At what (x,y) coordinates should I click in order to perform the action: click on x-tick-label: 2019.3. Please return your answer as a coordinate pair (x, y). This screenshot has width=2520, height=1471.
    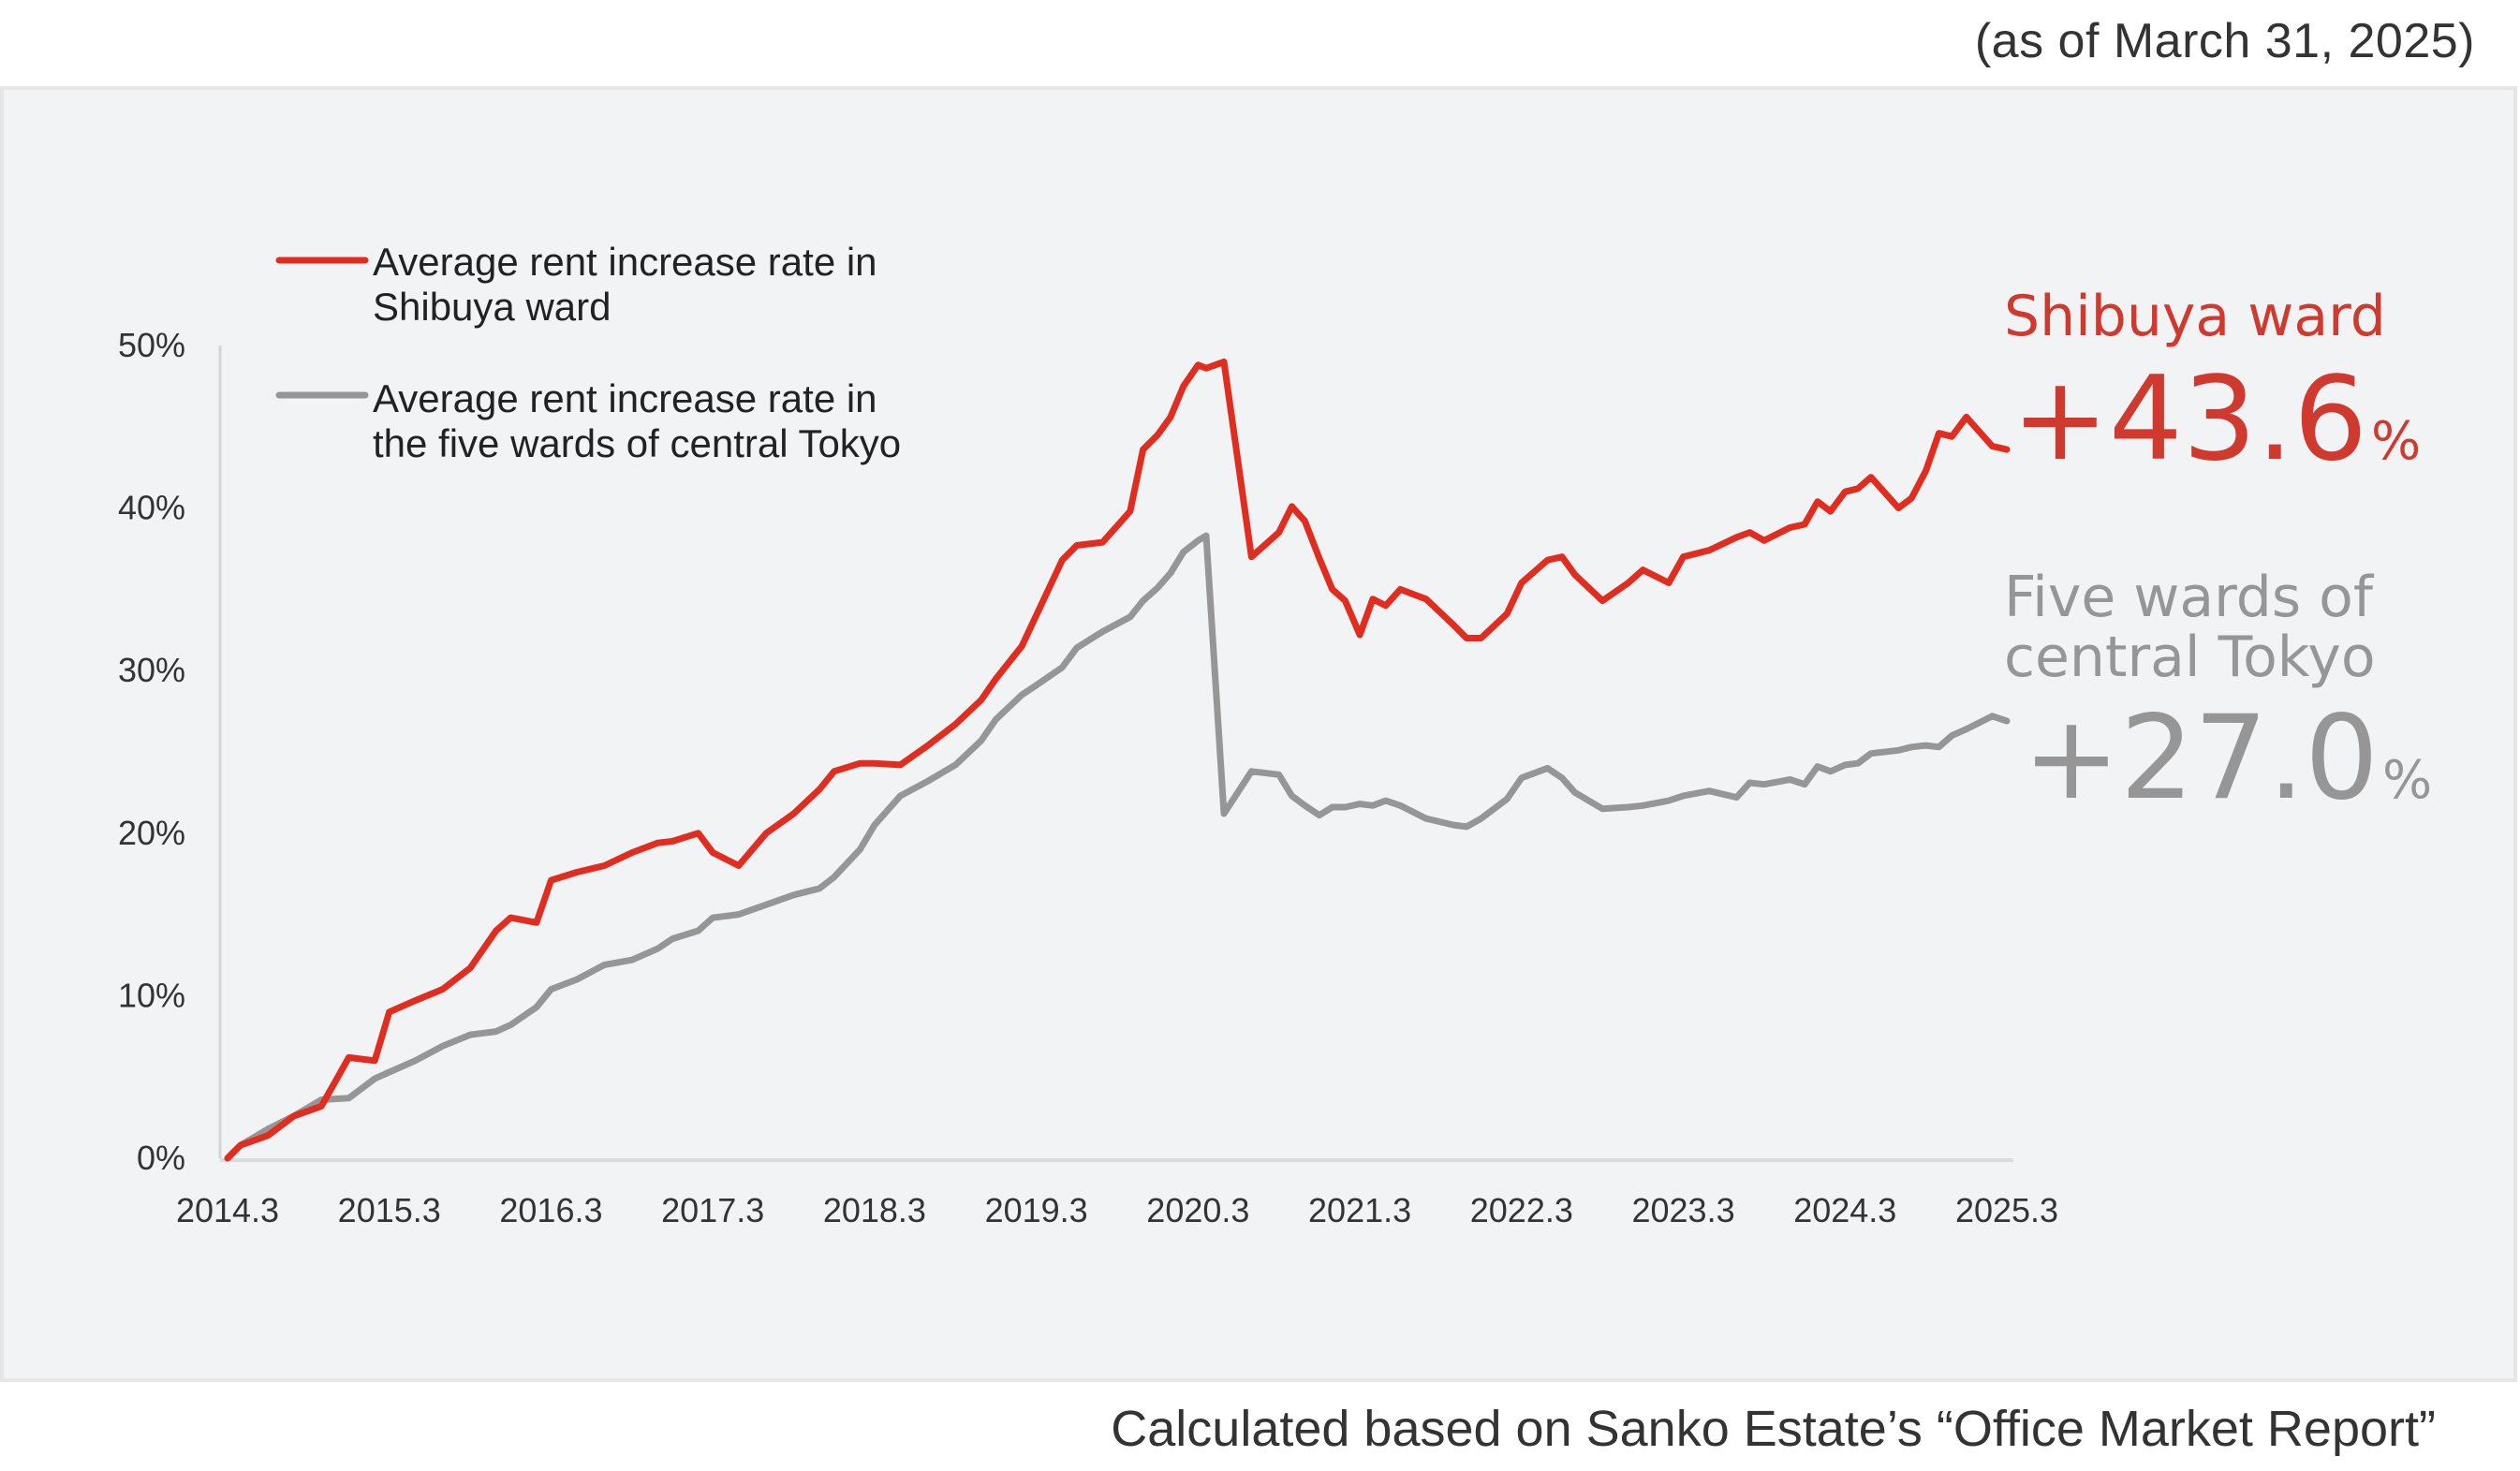
    Looking at the image, I should click on (1036, 1210).